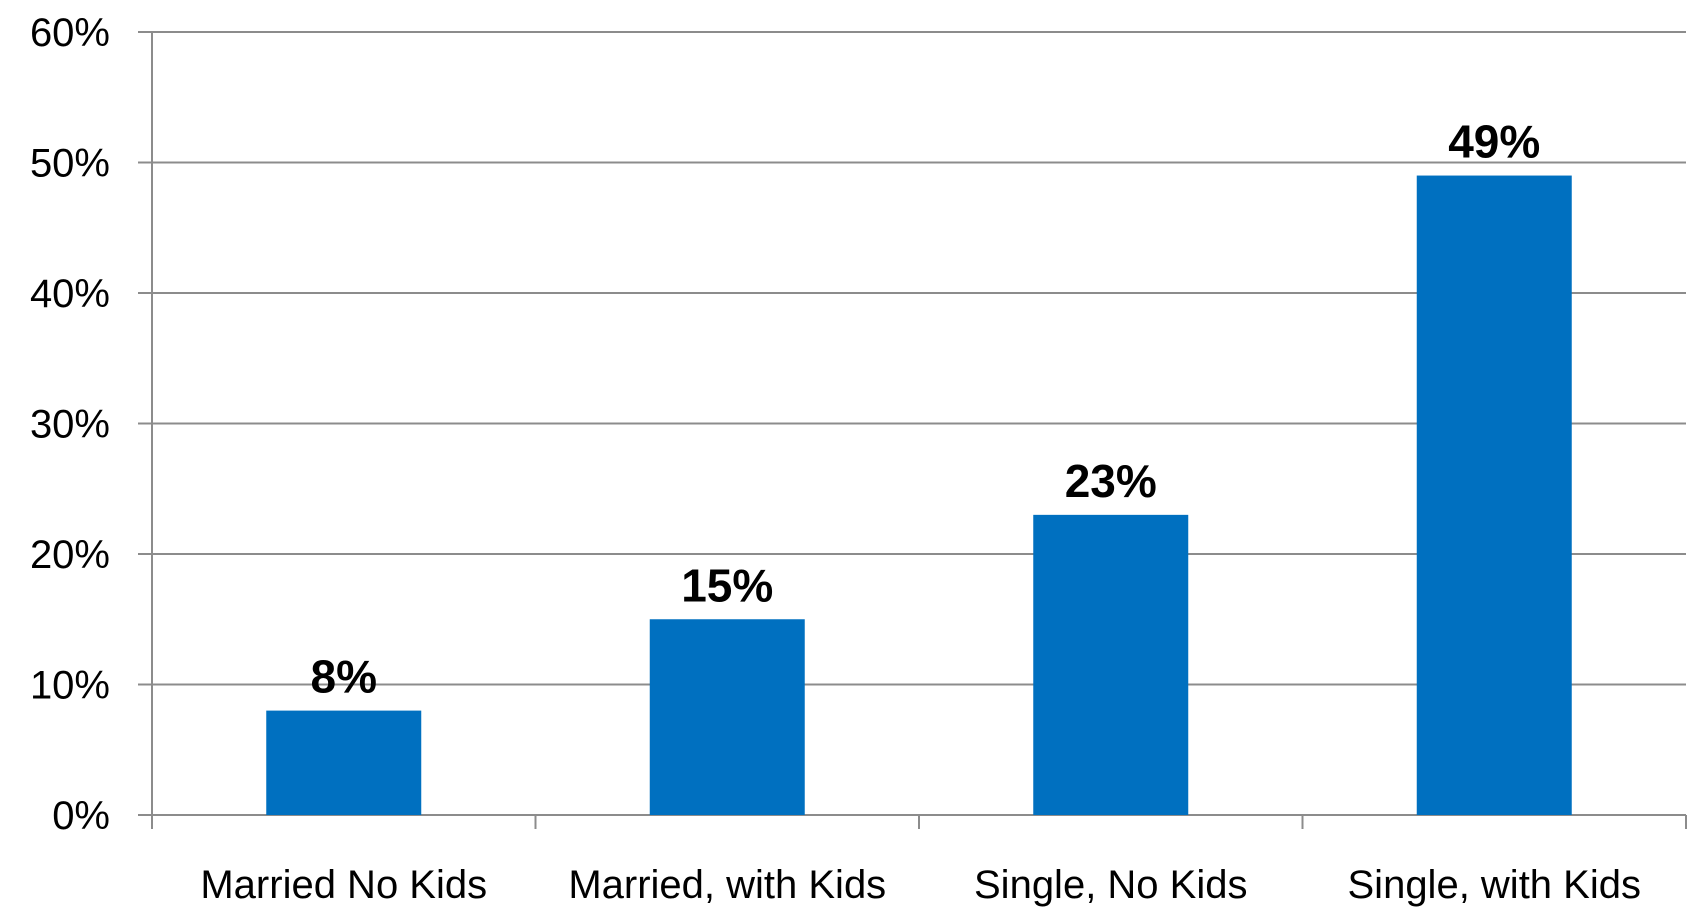 The image size is (1692, 913). I want to click on x-tick-label: Single, No Kids, so click(1110, 885).